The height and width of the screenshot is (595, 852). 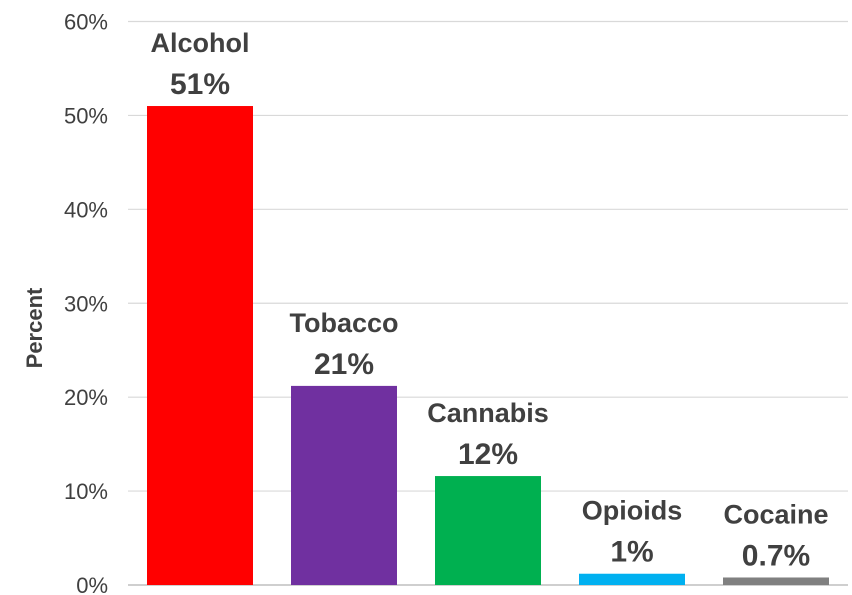 I want to click on category-label-opioids: Opioids, so click(x=632, y=511).